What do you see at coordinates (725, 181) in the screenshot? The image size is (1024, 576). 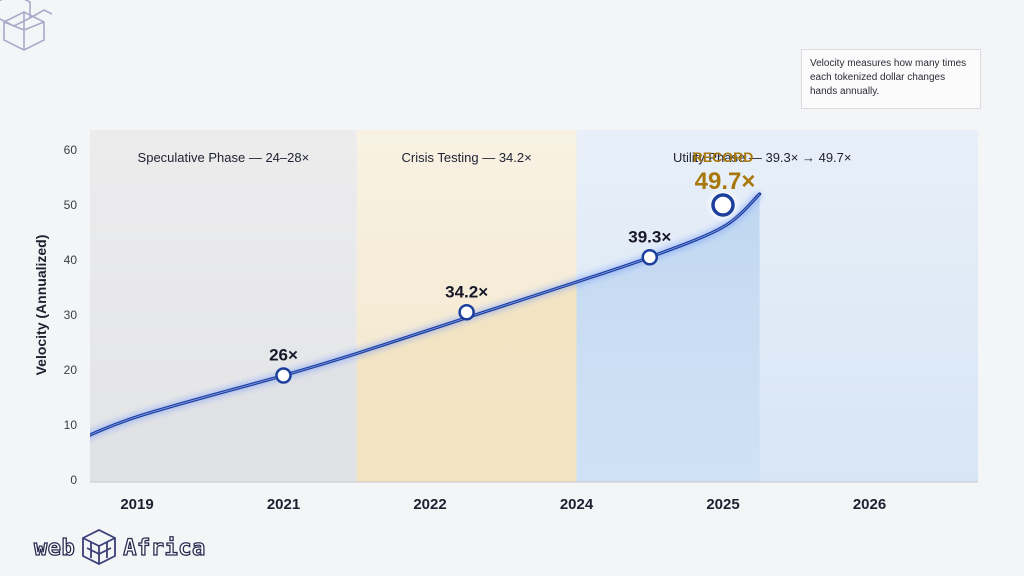 I see `record-value-label: 49.7×` at bounding box center [725, 181].